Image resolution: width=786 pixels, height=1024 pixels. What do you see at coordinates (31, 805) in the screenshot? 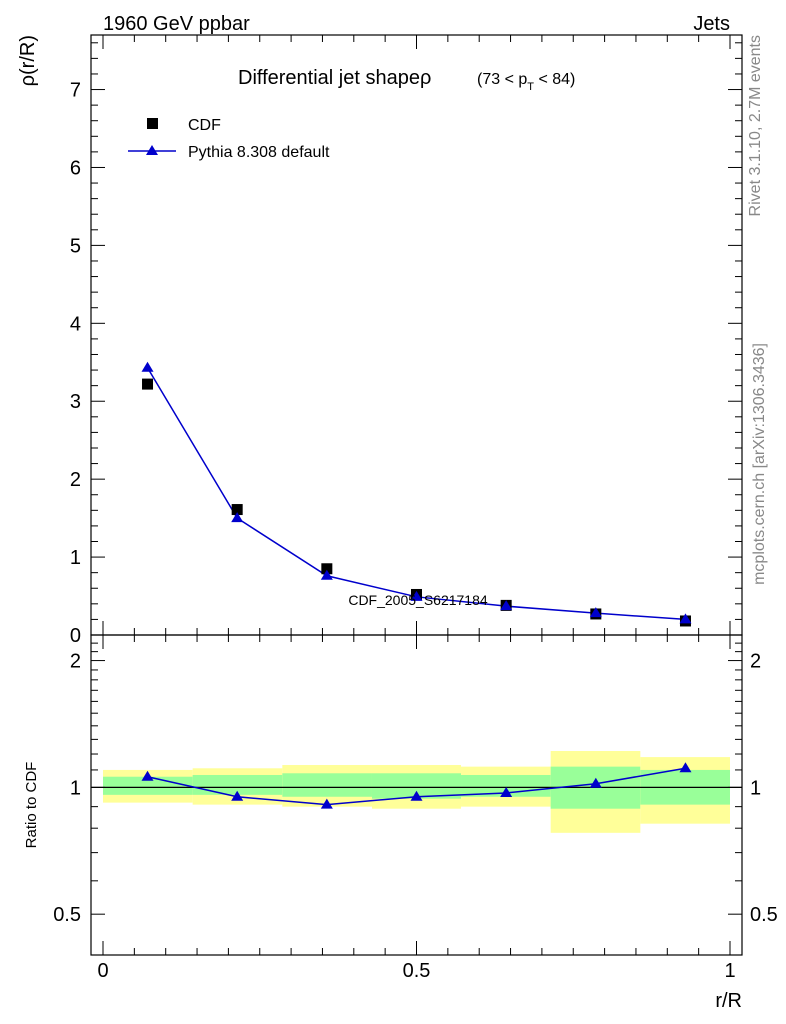
I see `ratio-ylabel: Ratio to CDF` at bounding box center [31, 805].